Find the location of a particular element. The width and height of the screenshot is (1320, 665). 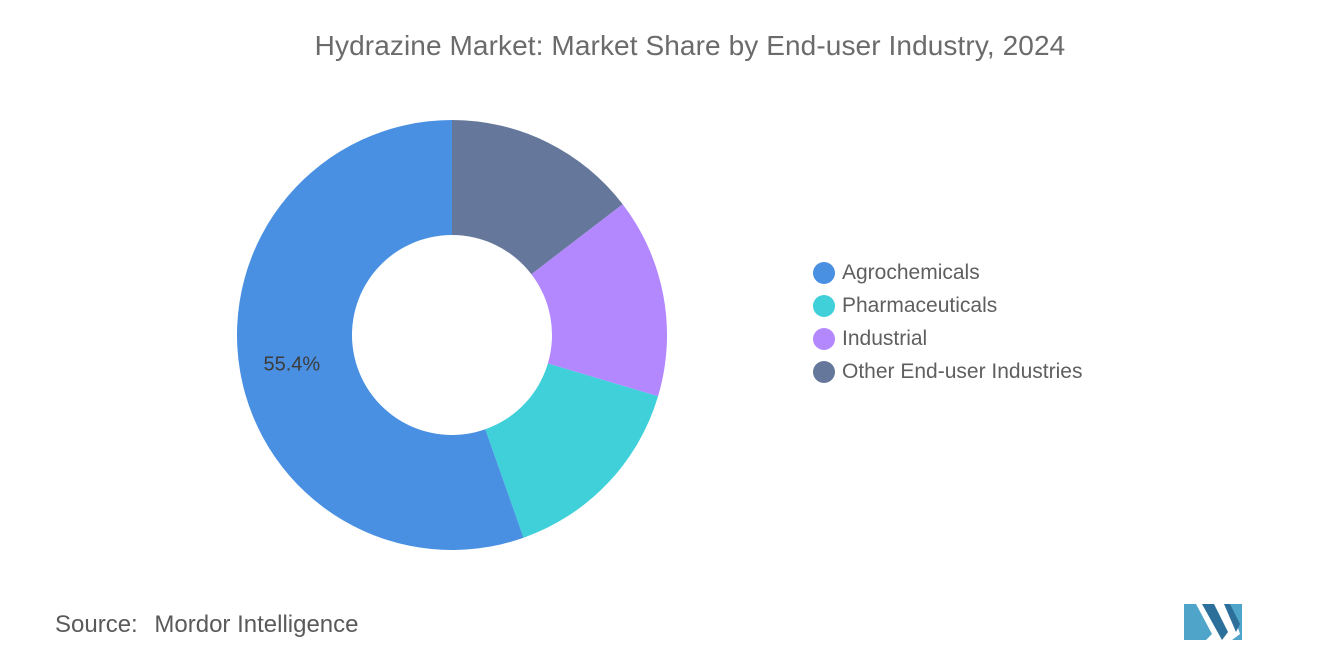

data-label-agrochemicals: 55.4% is located at coordinates (291, 364).